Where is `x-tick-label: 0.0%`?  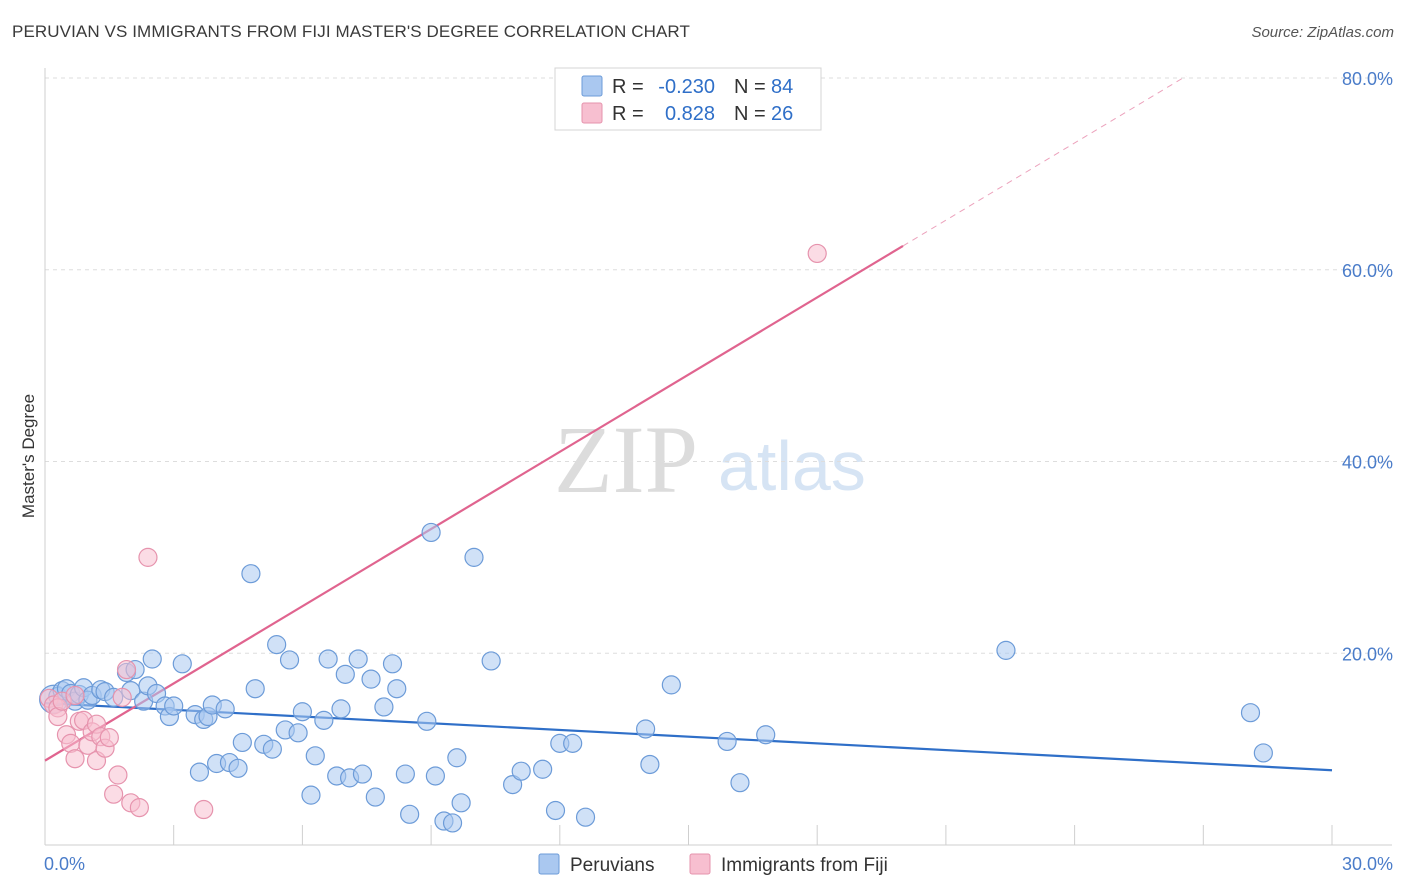 x-tick-label: 0.0% is located at coordinates (64, 864).